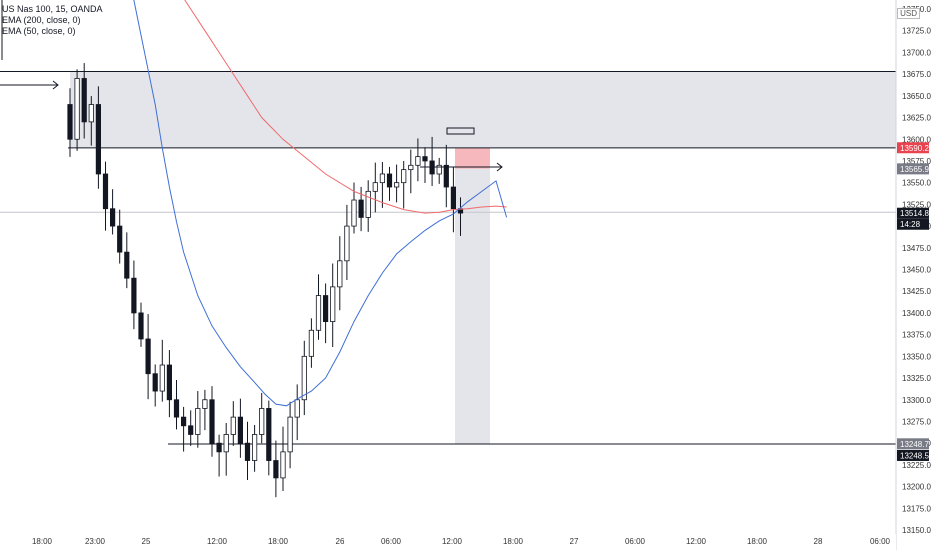  Describe the element at coordinates (916, 421) in the screenshot. I see `price-tick-label: 13275.0` at that location.